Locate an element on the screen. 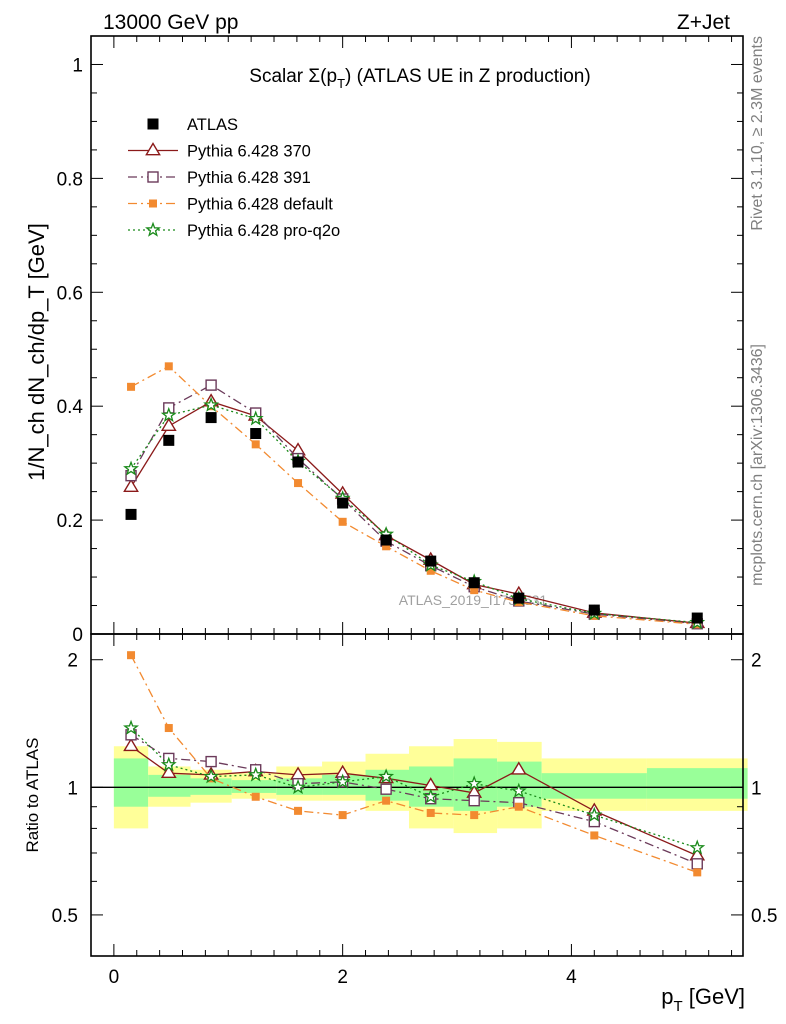 This screenshot has width=786, height=1024. legend-item: ATLAS is located at coordinates (192, 125).